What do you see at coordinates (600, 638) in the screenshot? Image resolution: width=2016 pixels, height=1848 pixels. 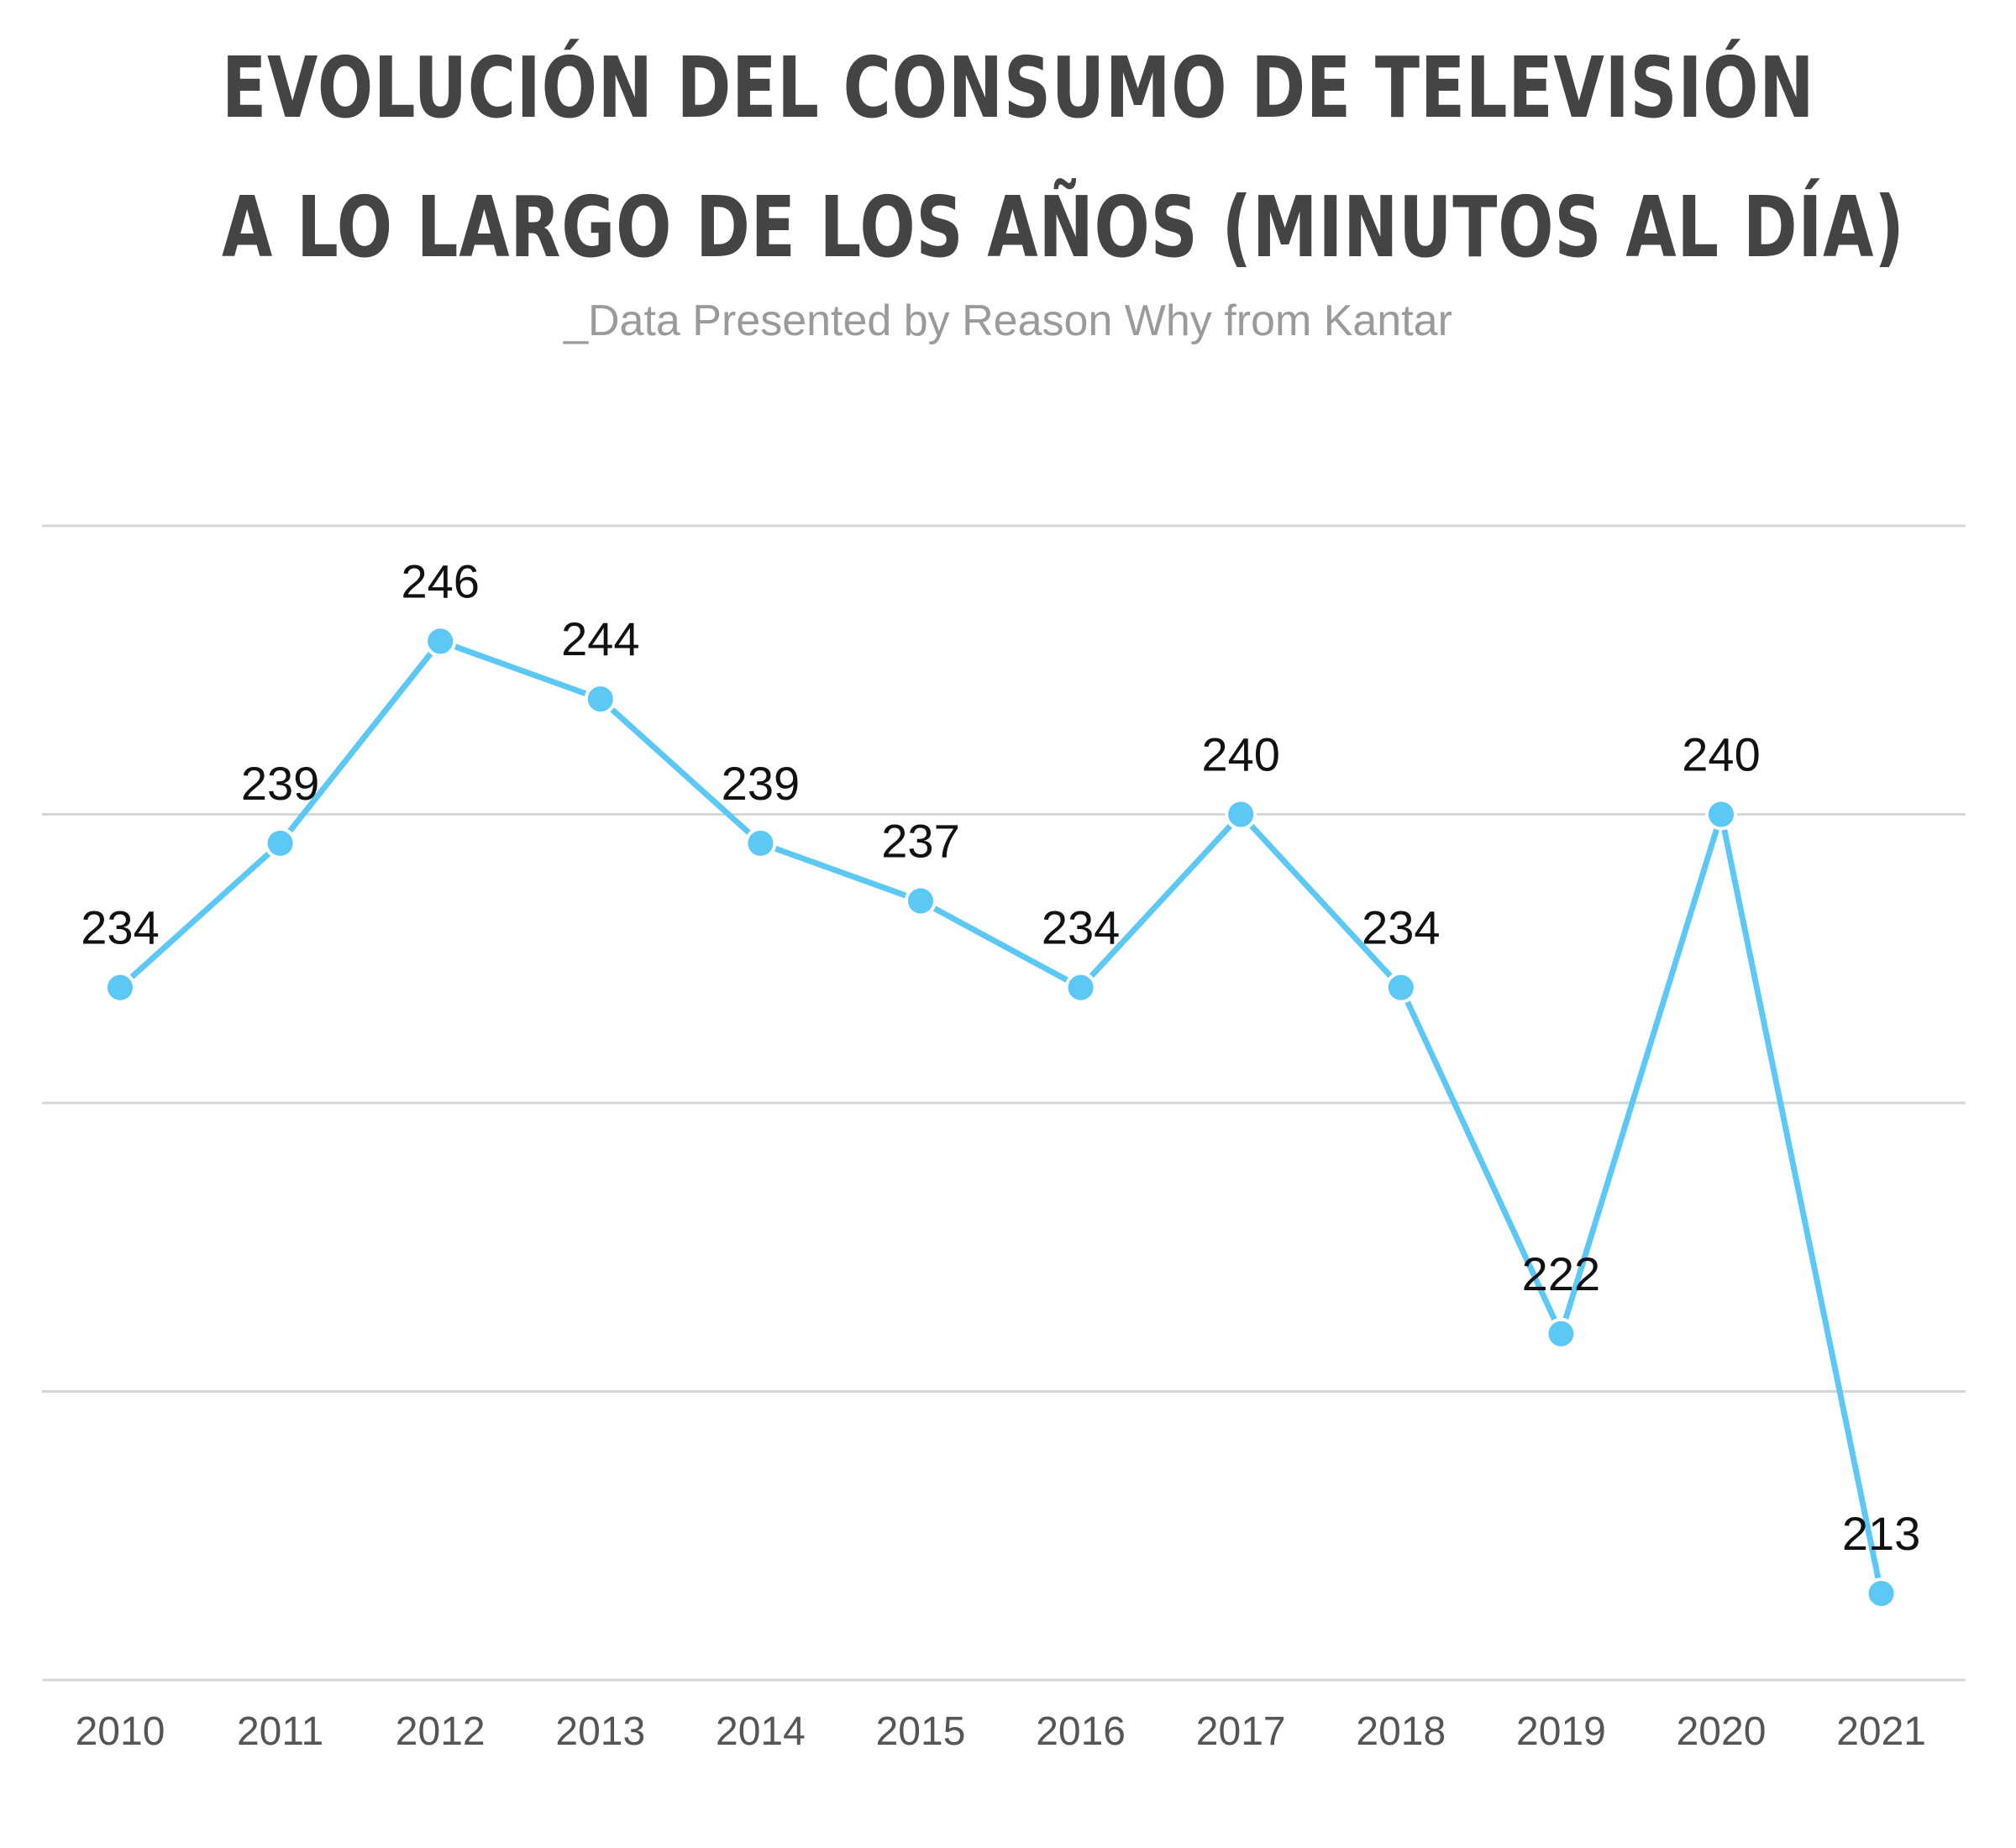 I see `data-label: 244` at bounding box center [600, 638].